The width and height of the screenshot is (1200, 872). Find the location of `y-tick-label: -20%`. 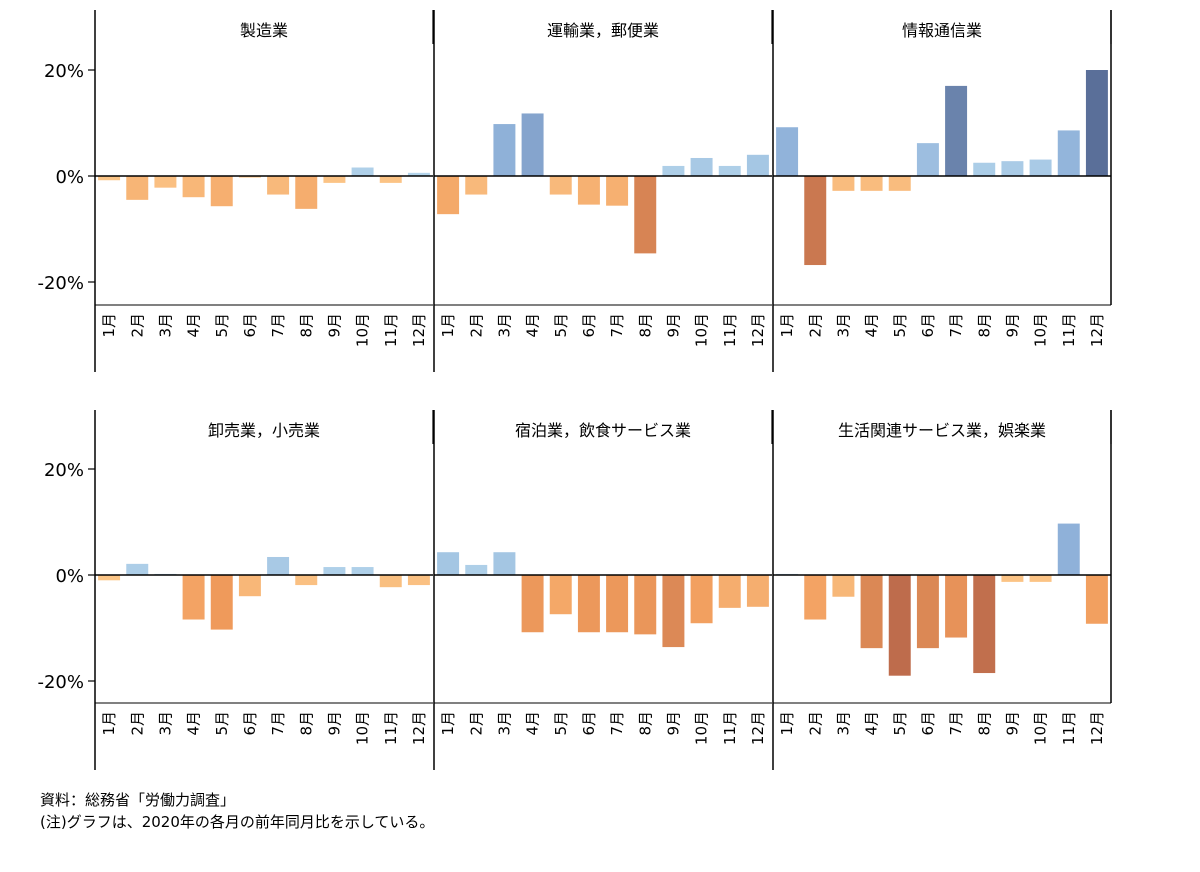

y-tick-label: -20% is located at coordinates (60, 682).